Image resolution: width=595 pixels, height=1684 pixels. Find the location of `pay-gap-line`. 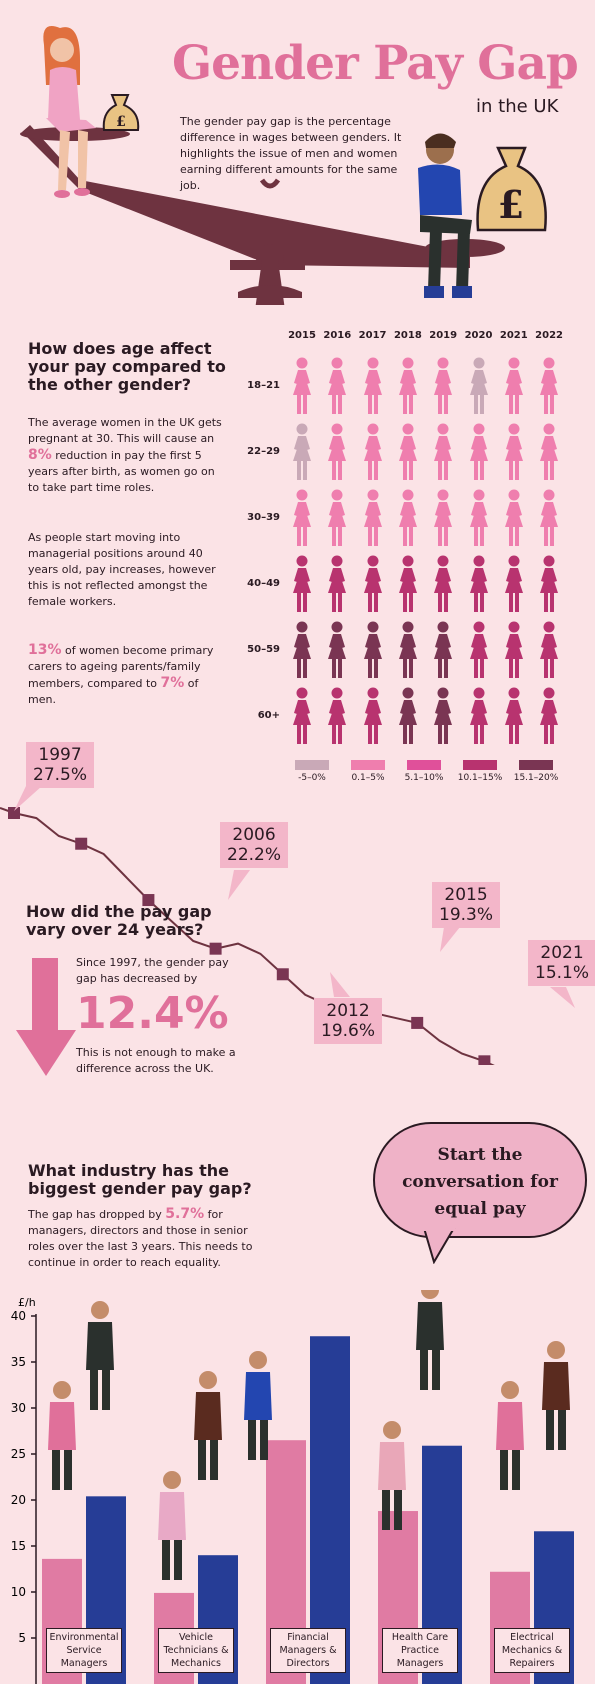

pay-gap-line is located at coordinates (247, 935).